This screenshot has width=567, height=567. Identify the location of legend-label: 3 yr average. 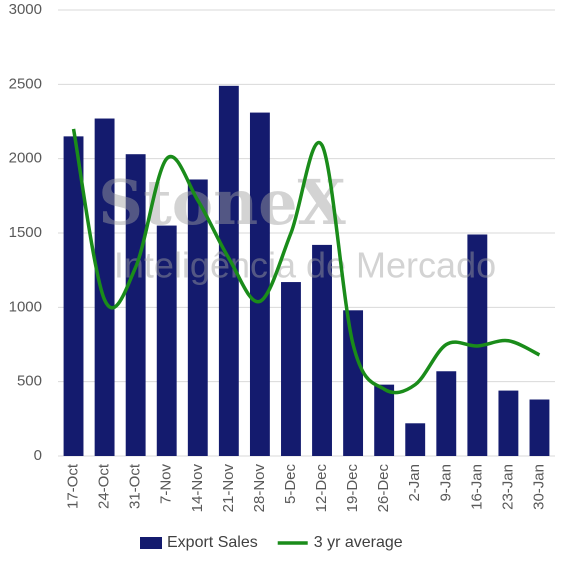
(358, 542).